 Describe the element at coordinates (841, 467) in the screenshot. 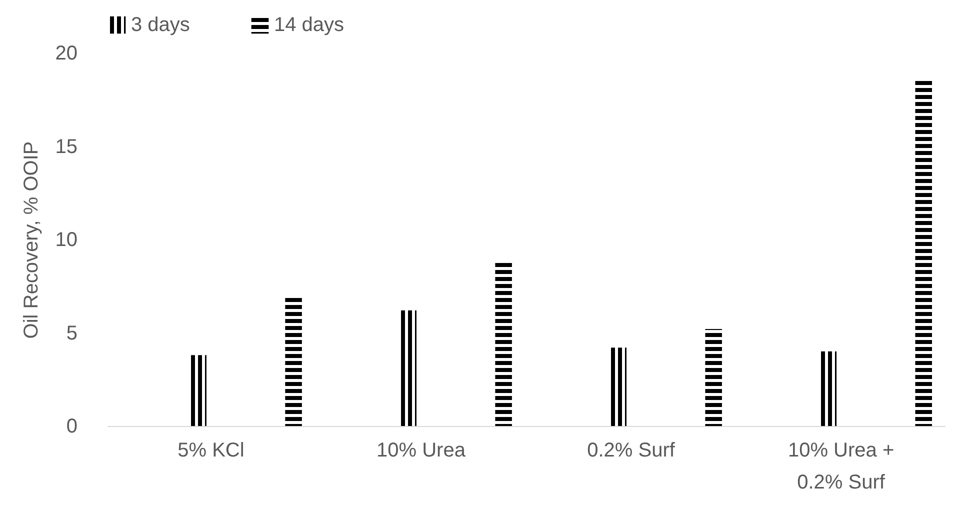

I see `x-tick-label: 10% Urea + 0.2% Surf` at that location.